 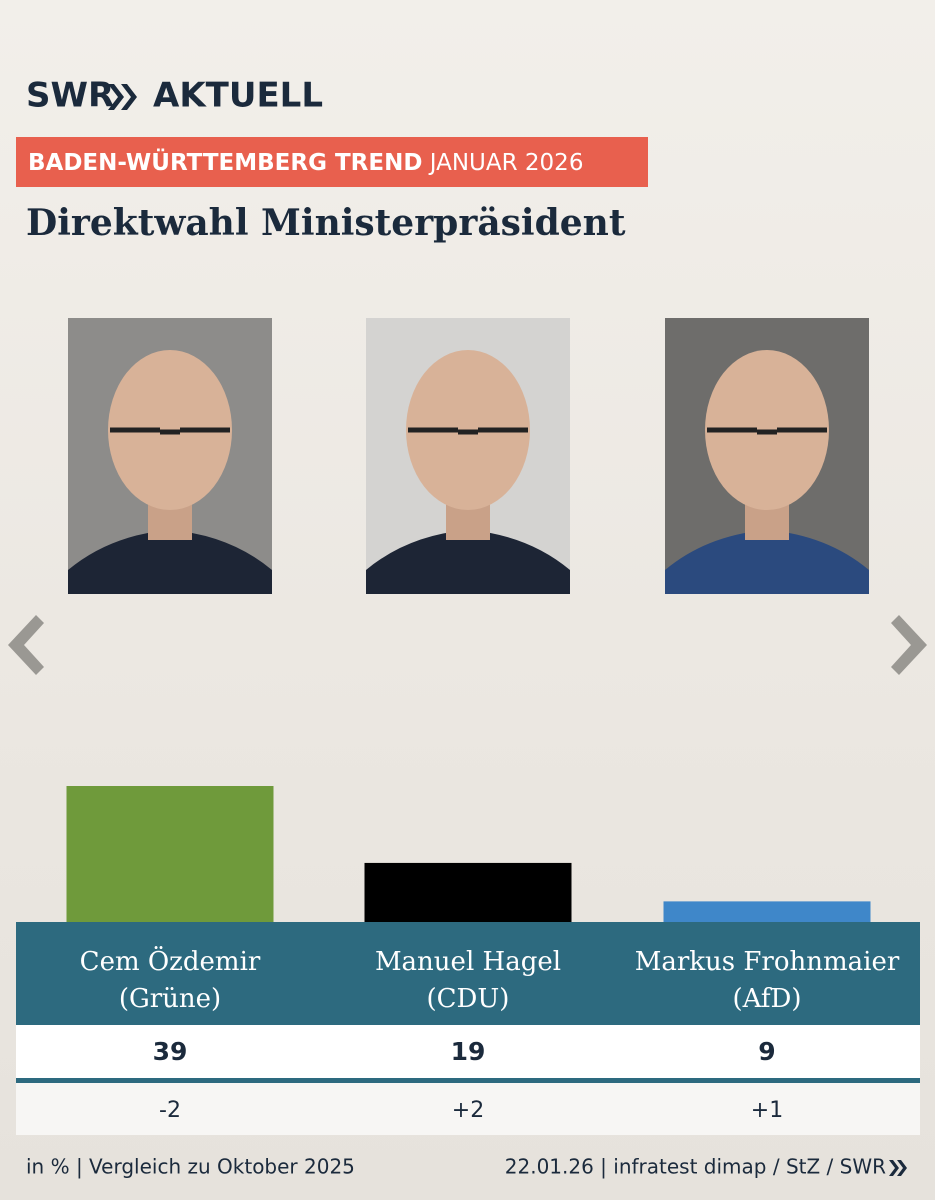 What do you see at coordinates (26, 645) in the screenshot?
I see `prev-arrow` at bounding box center [26, 645].